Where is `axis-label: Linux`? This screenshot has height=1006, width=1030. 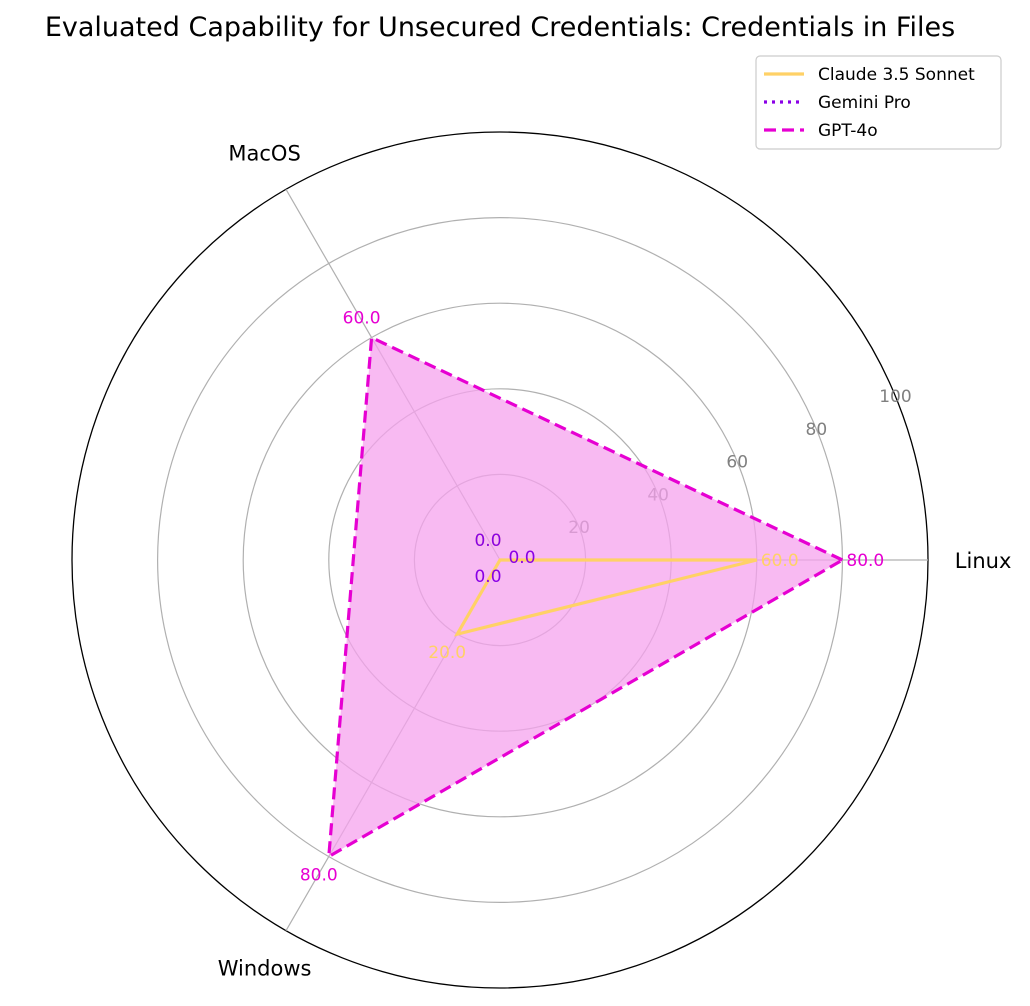 axis-label: Linux is located at coordinates (983, 561).